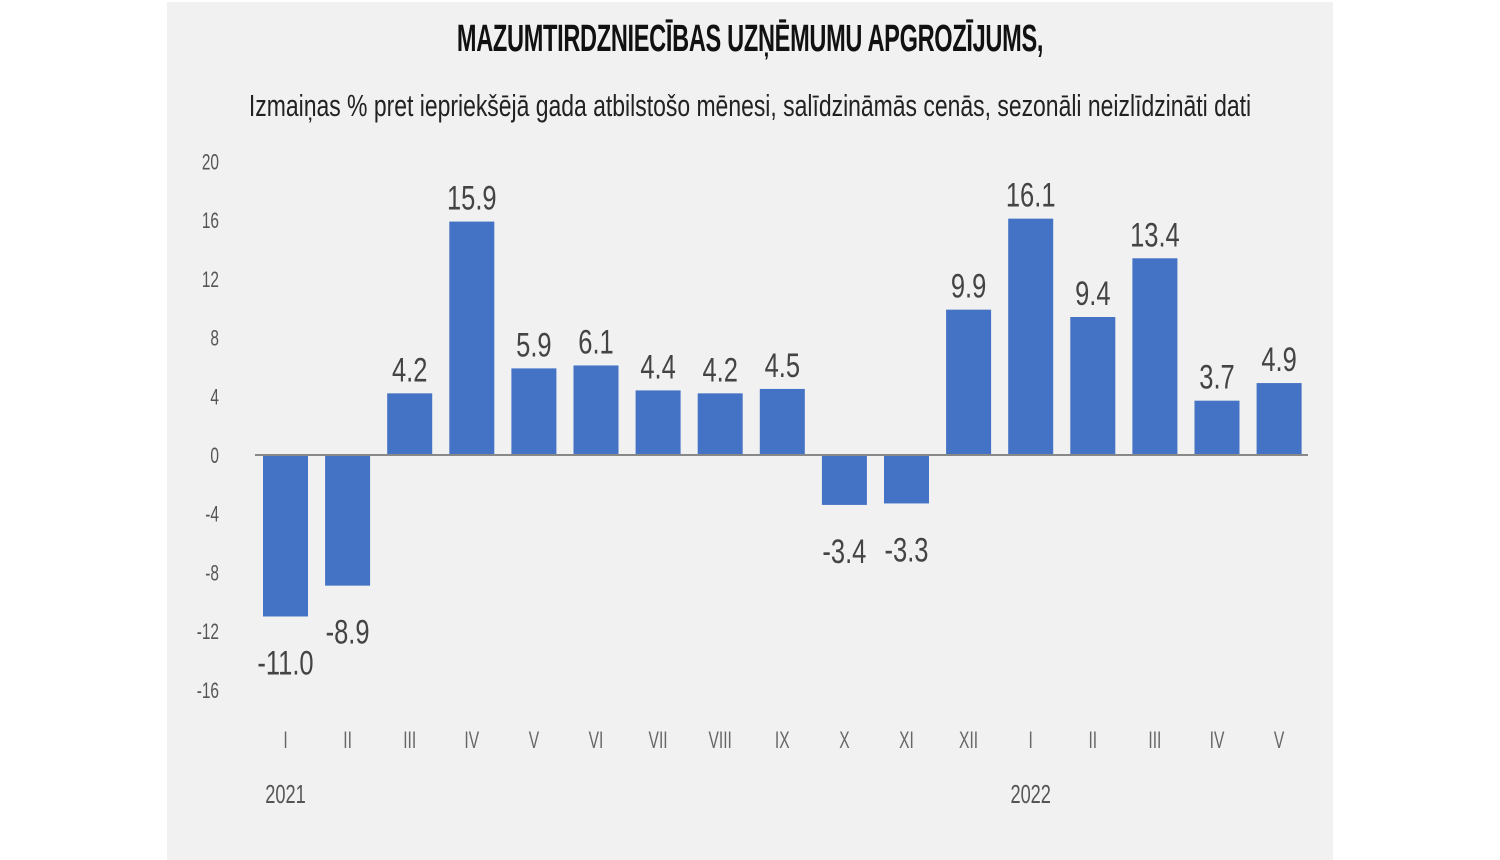 The width and height of the screenshot is (1500, 860). I want to click on data-label: -3.4, so click(844, 551).